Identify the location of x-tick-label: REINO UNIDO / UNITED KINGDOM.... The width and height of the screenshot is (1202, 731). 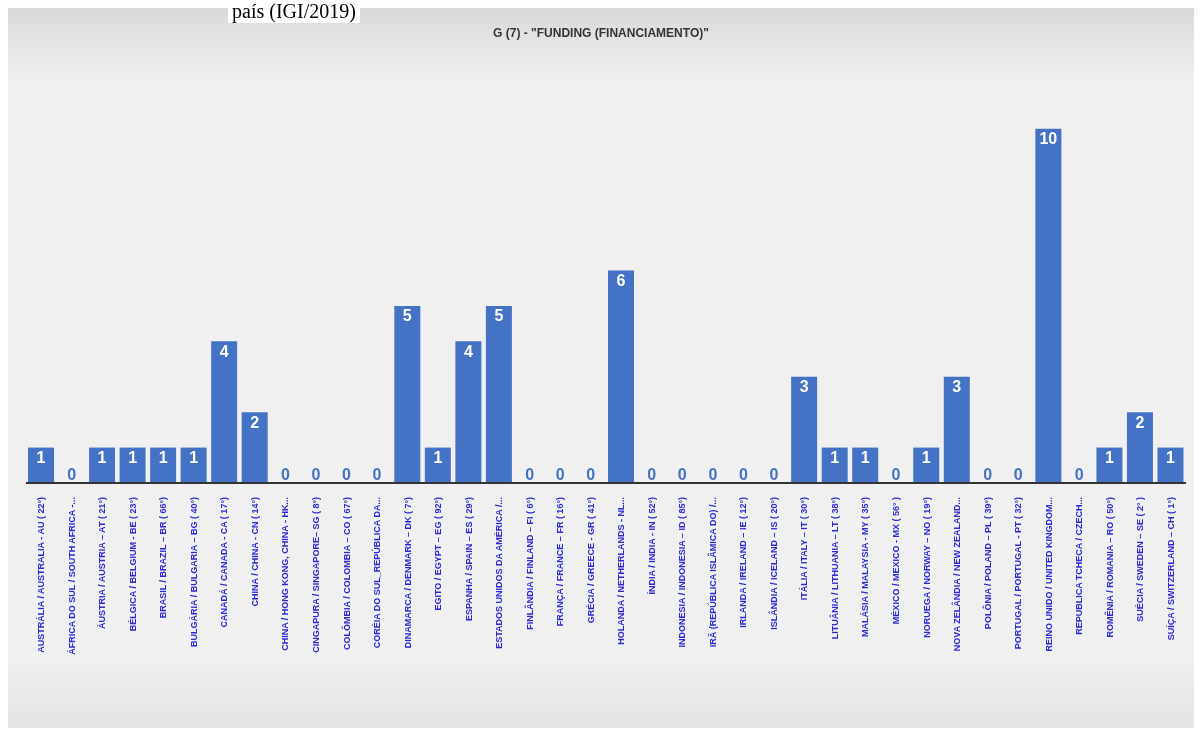
(1048, 574).